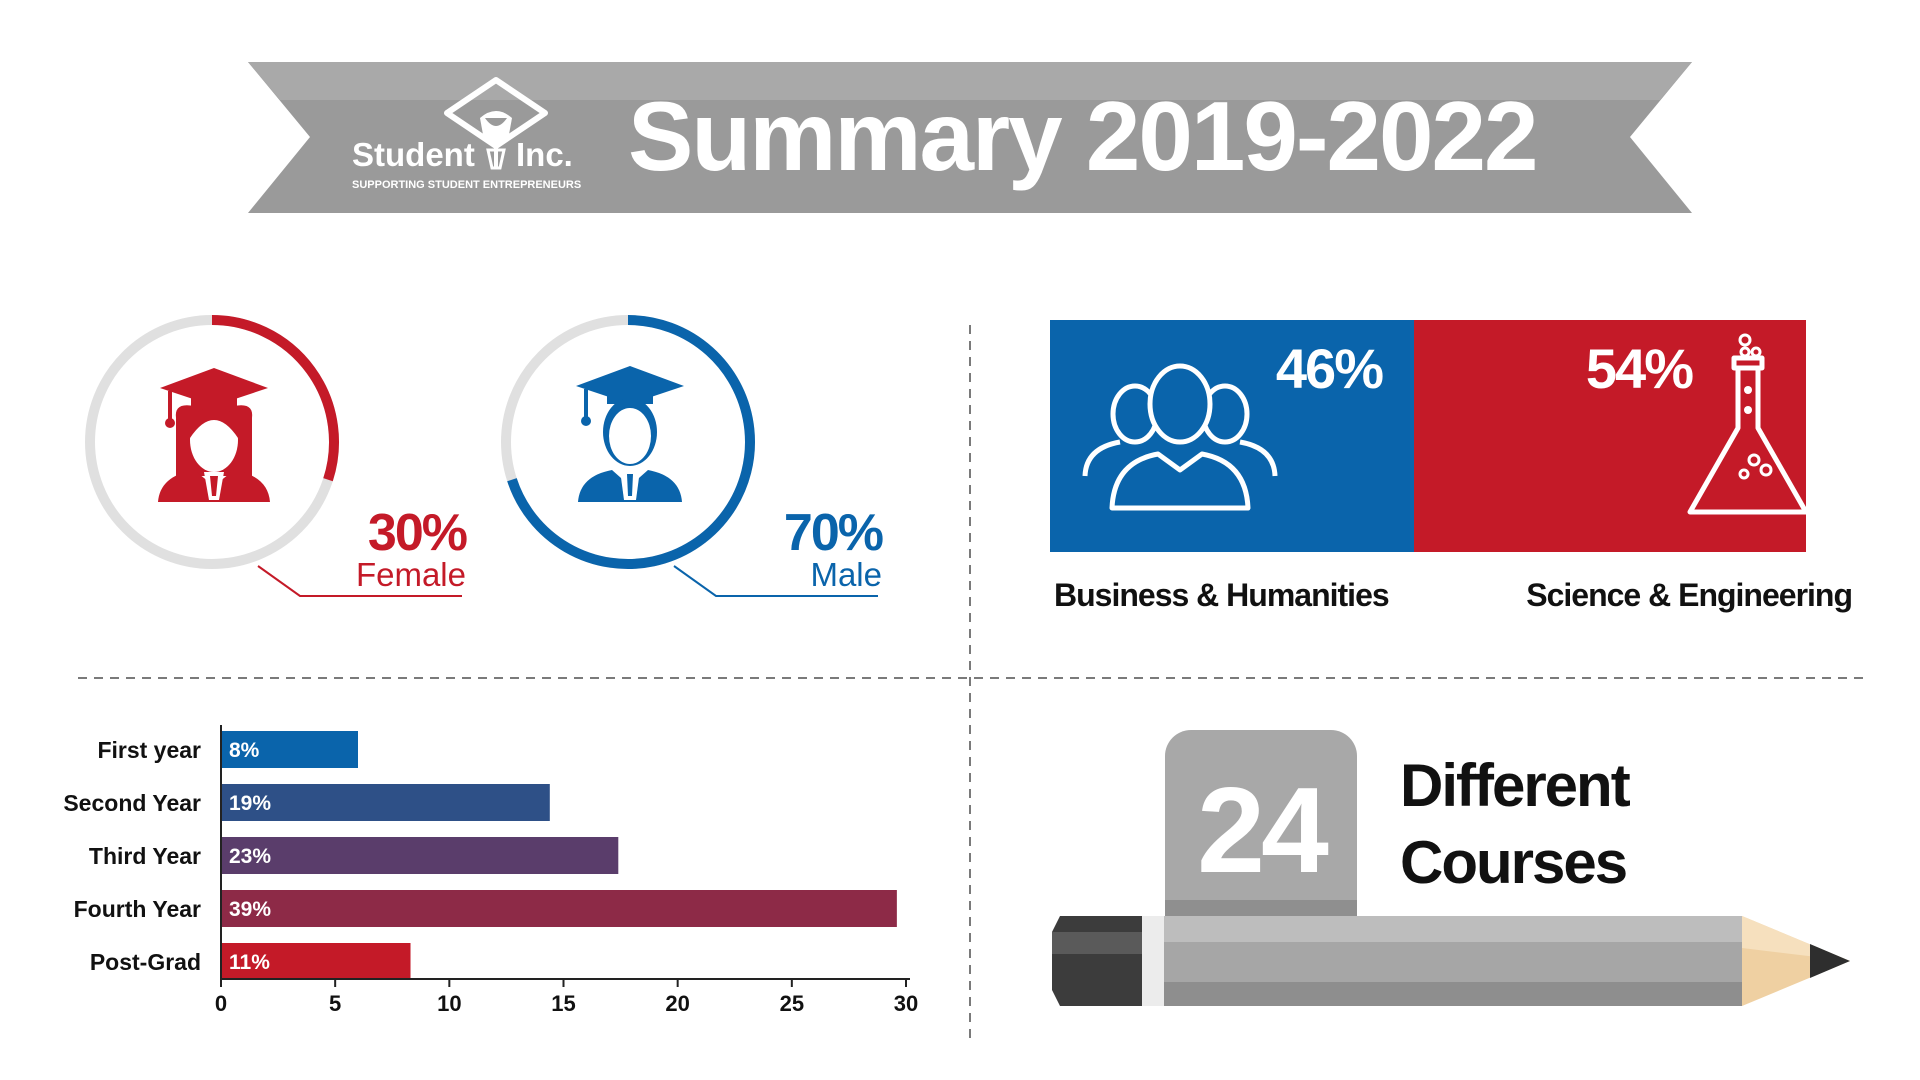 Image resolution: width=1920 pixels, height=1080 pixels. What do you see at coordinates (411, 574) in the screenshot?
I see `female-label: Female` at bounding box center [411, 574].